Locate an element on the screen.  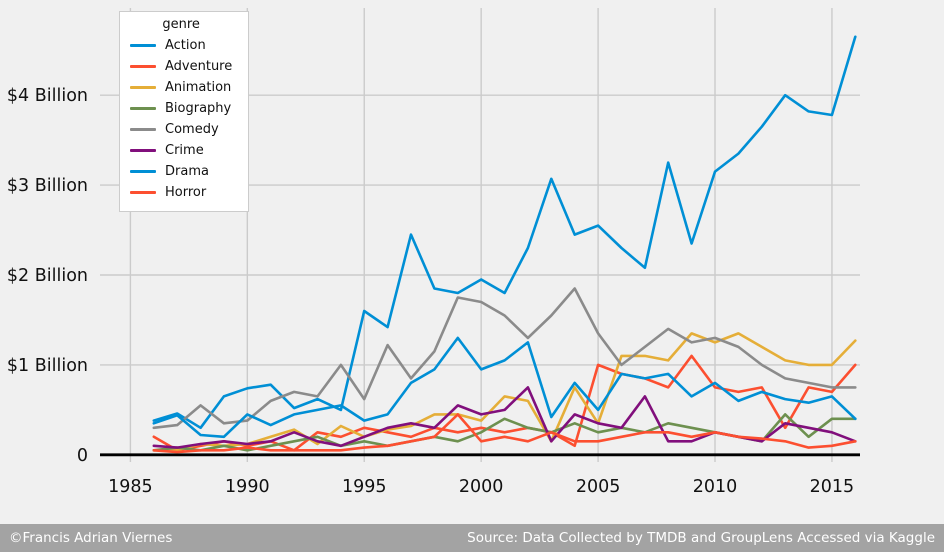
legend-item-adventure: Adventure is located at coordinates (181, 66).